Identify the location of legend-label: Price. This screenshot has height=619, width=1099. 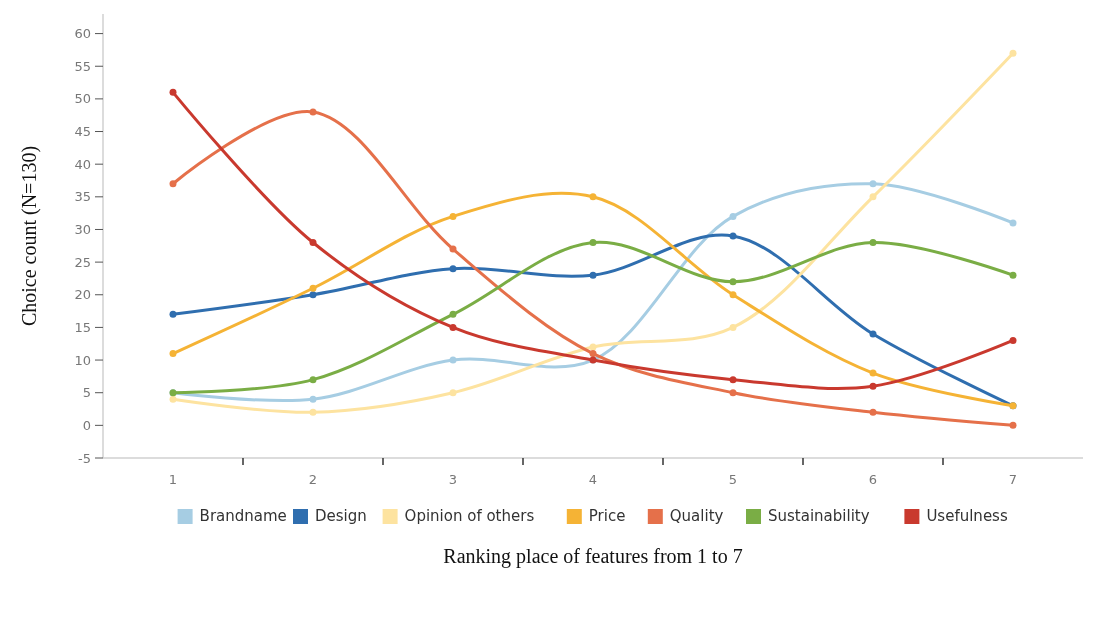
(607, 516).